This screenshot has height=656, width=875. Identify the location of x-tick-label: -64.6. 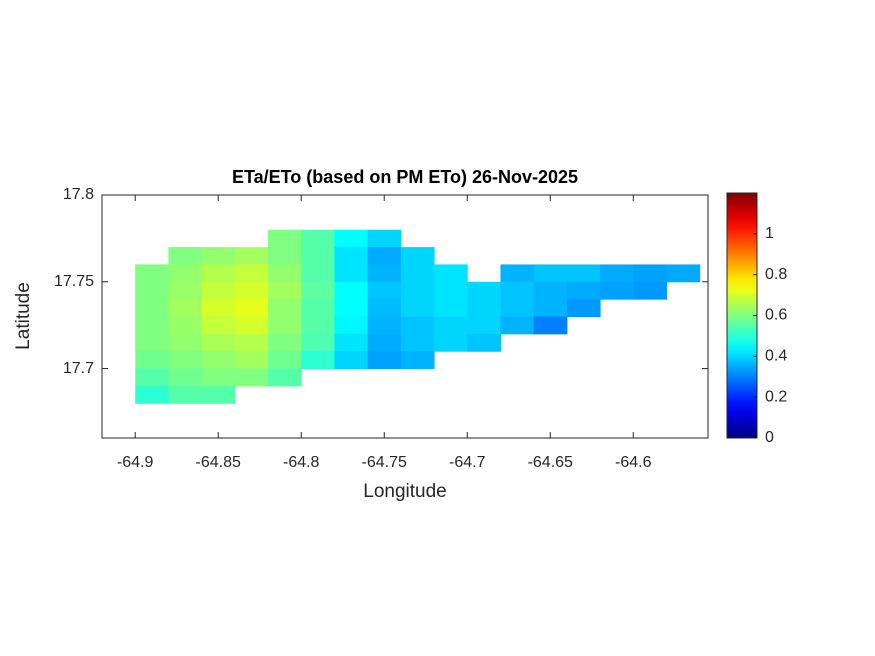
(633, 462).